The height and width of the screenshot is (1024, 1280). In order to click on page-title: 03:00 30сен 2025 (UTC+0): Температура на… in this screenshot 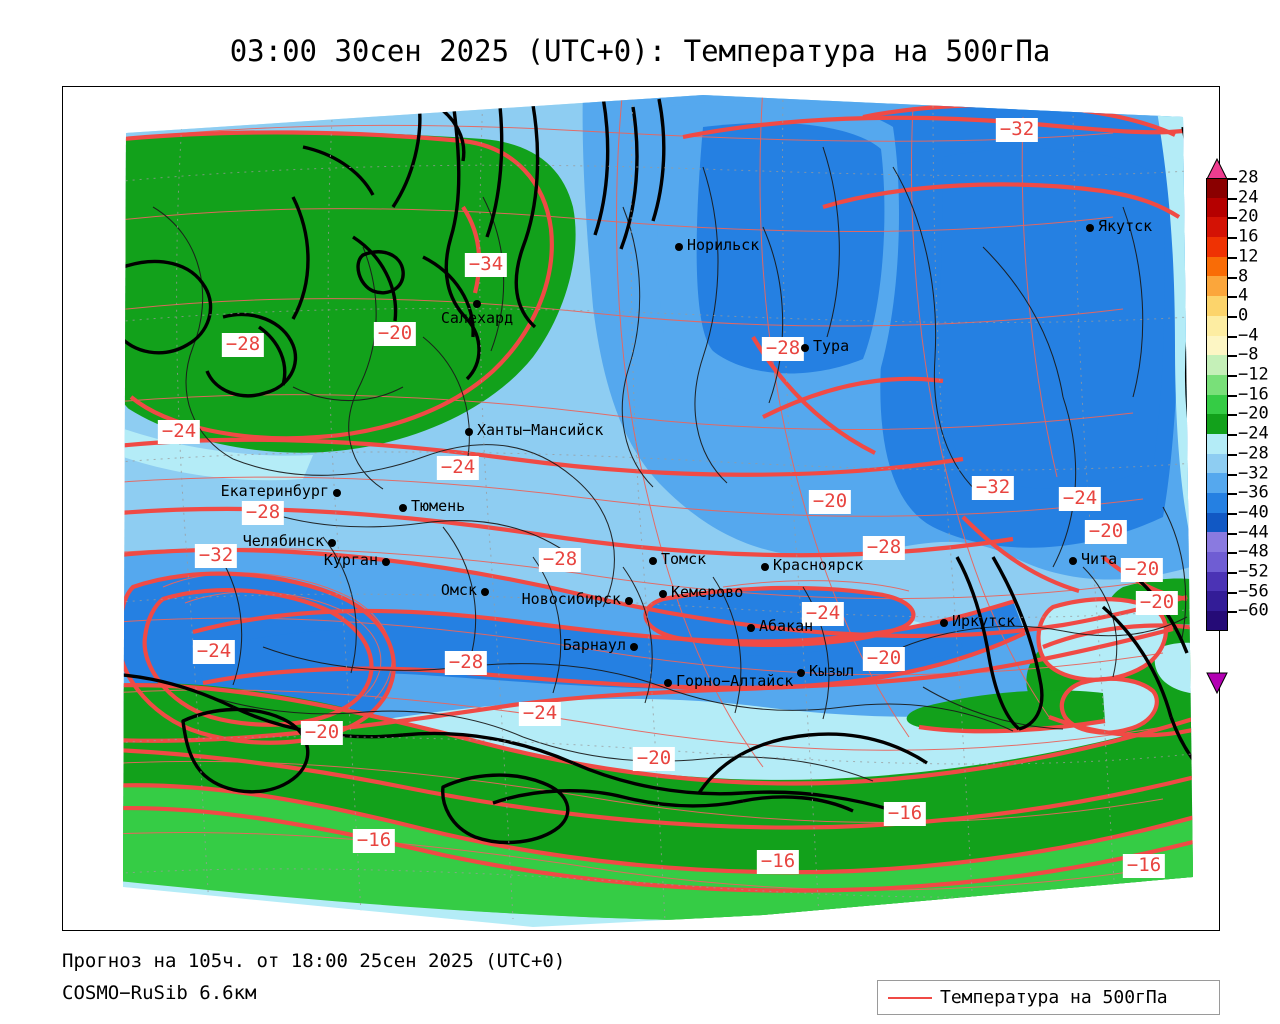, I will do `click(640, 51)`.